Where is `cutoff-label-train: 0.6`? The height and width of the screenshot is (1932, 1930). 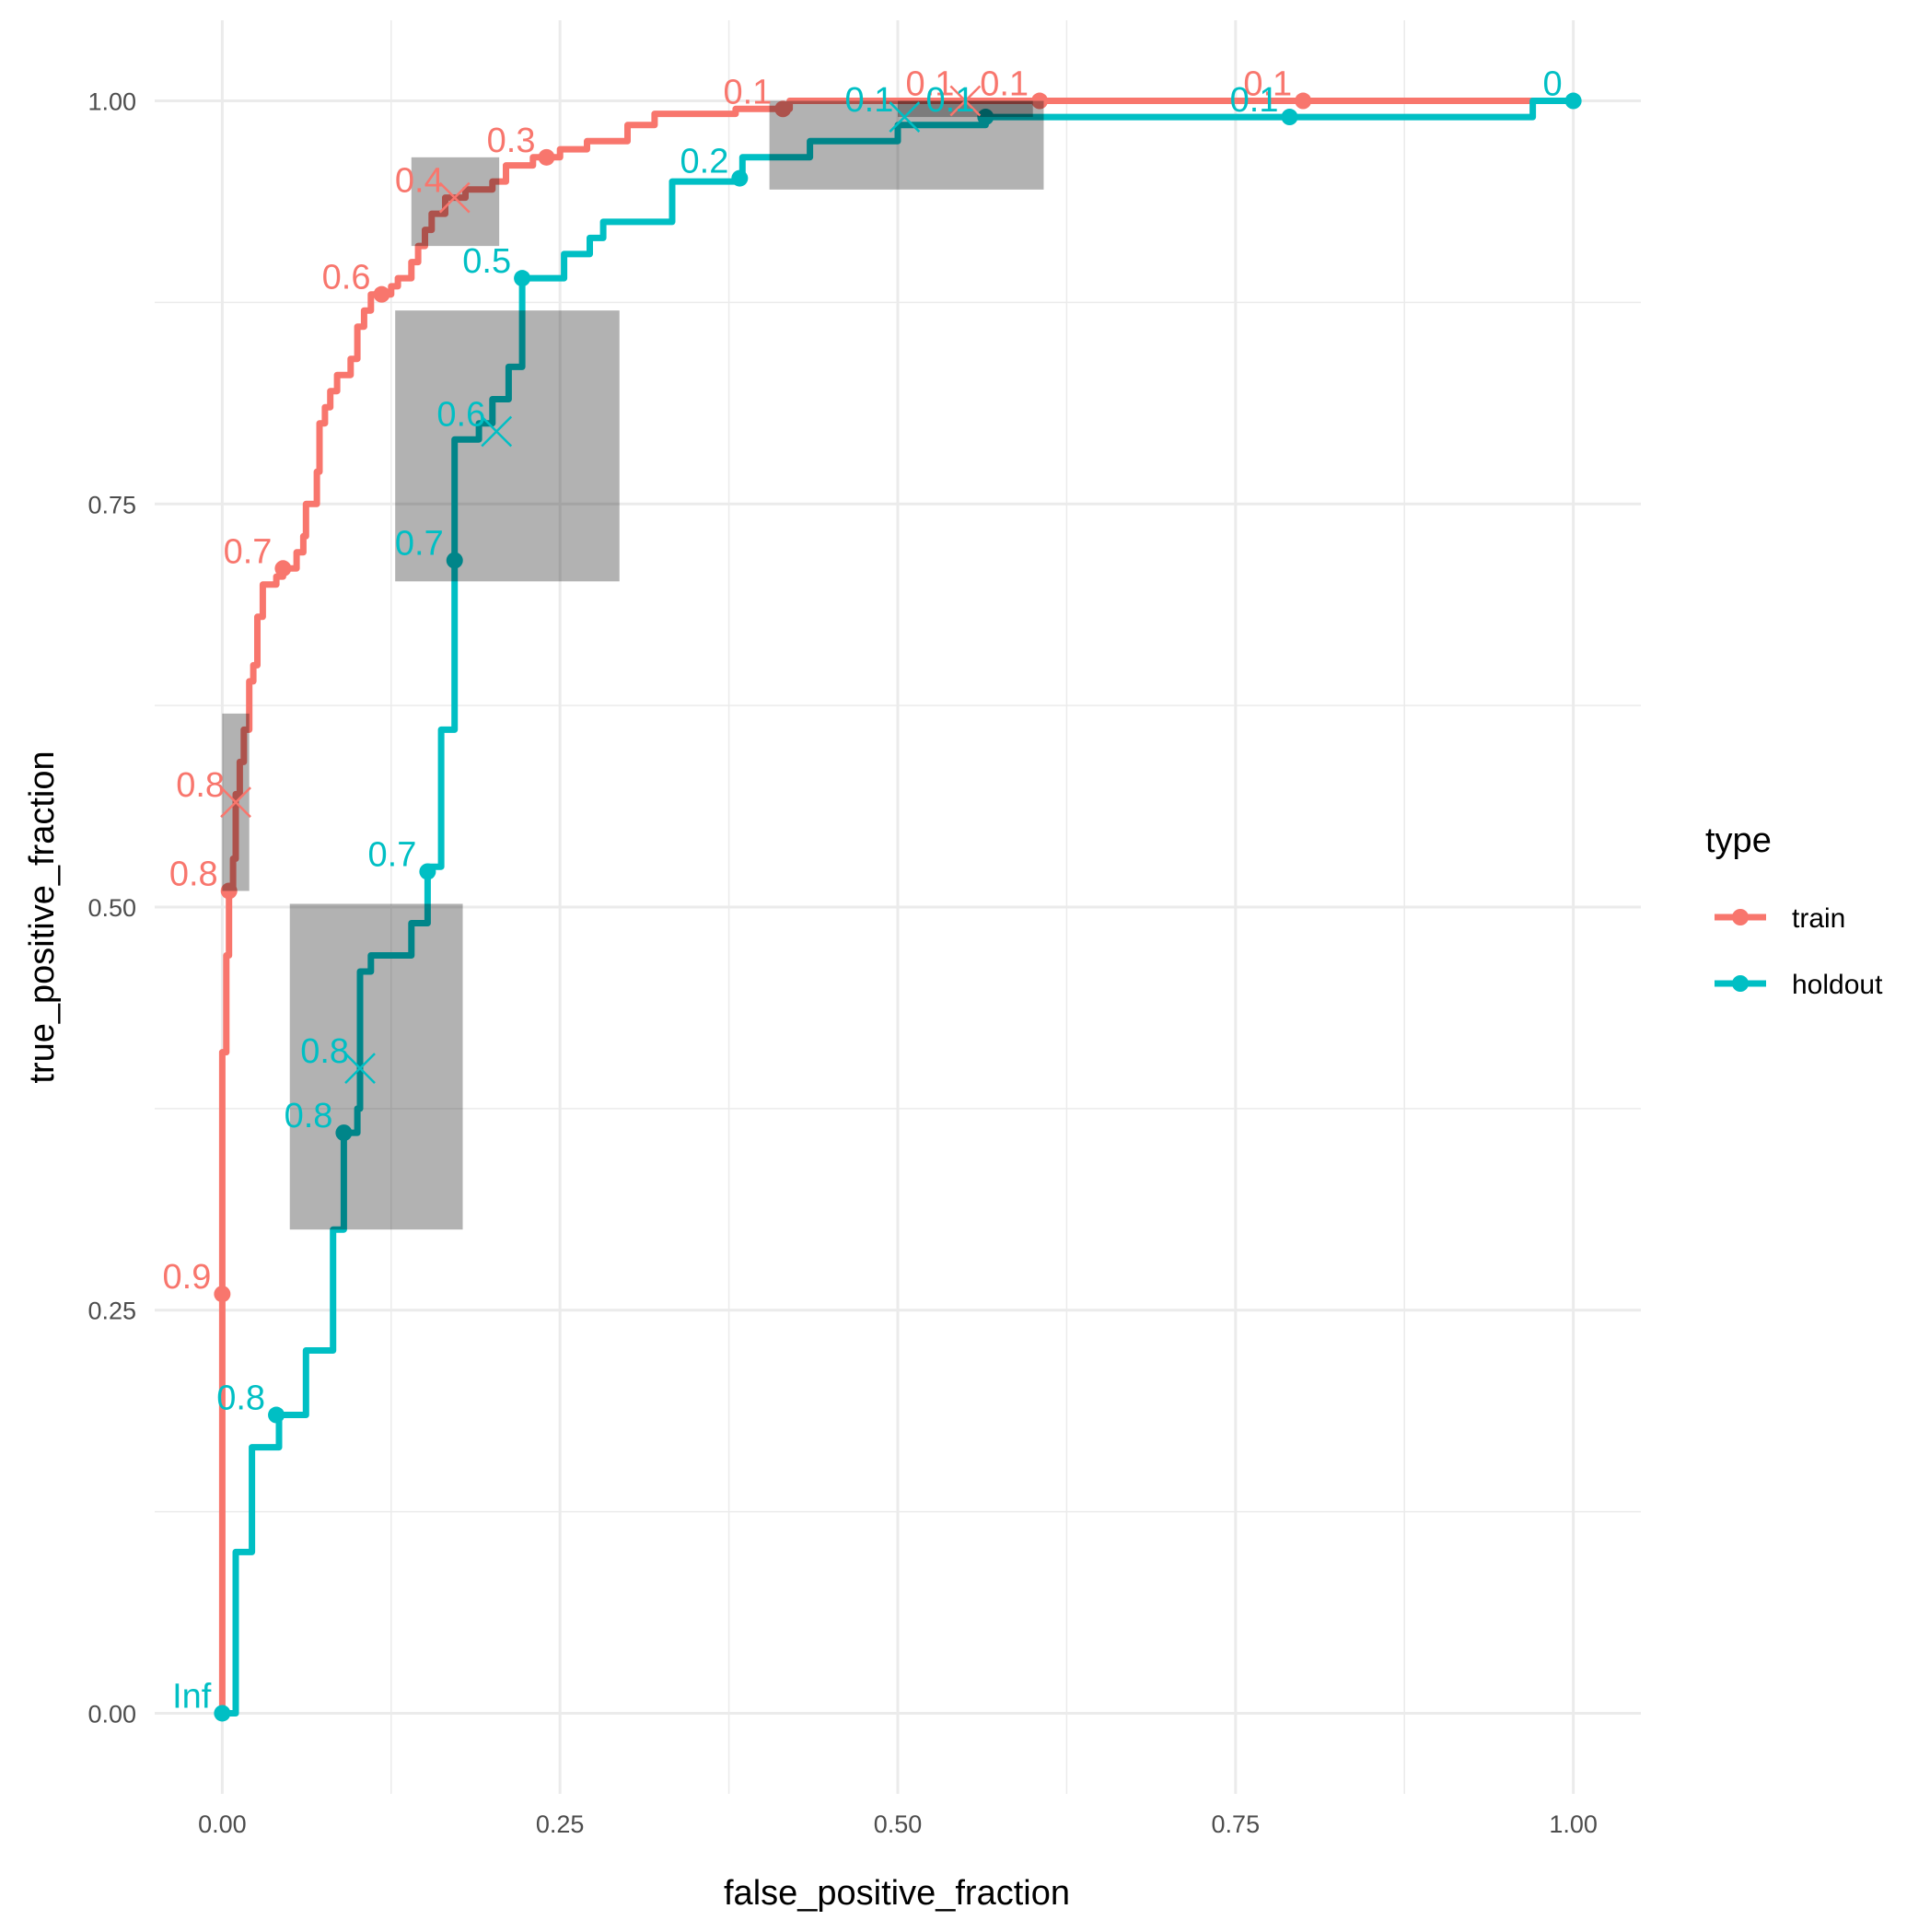
cutoff-label-train: 0.6 is located at coordinates (346, 278).